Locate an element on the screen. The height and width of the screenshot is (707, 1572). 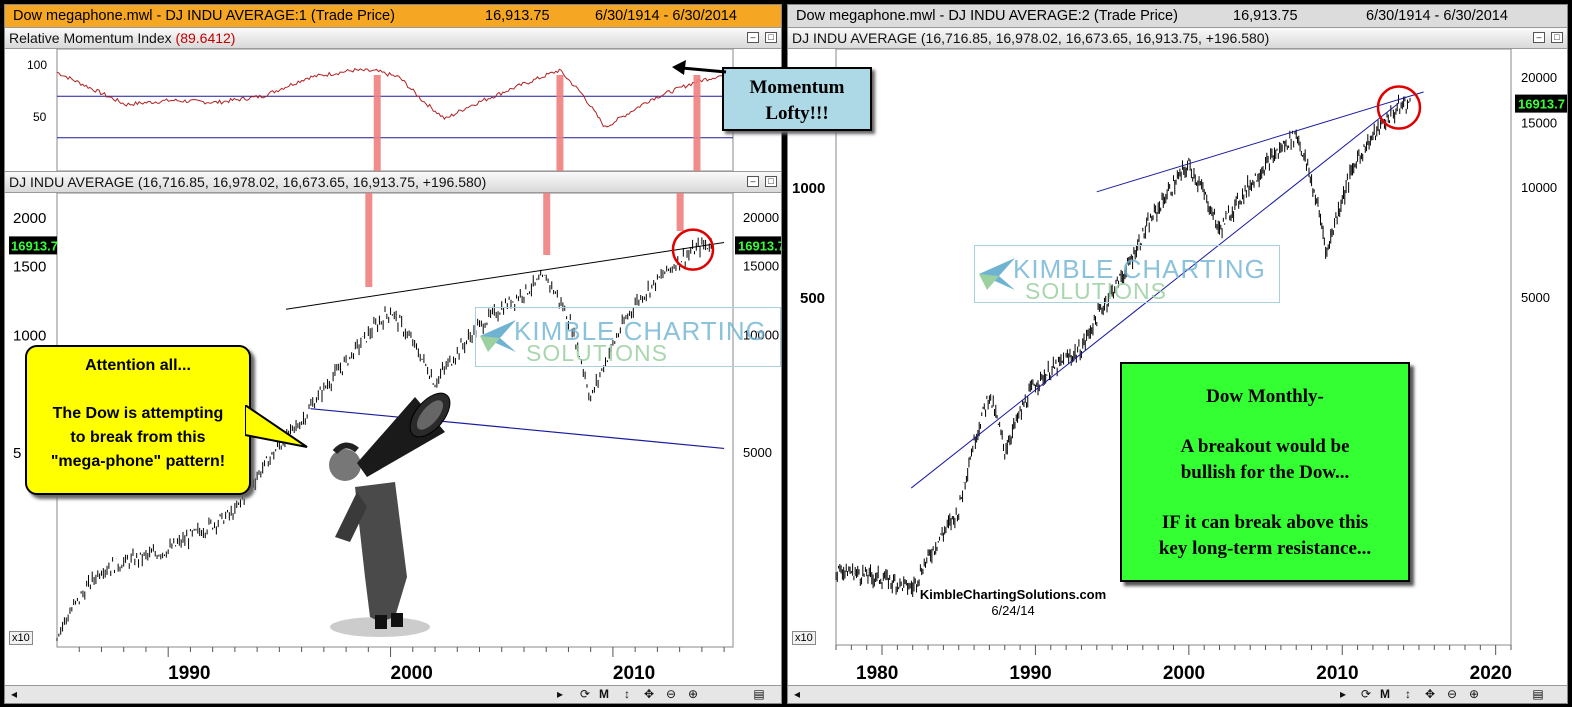
green-line-1: Dow Monthly- is located at coordinates (1265, 396).